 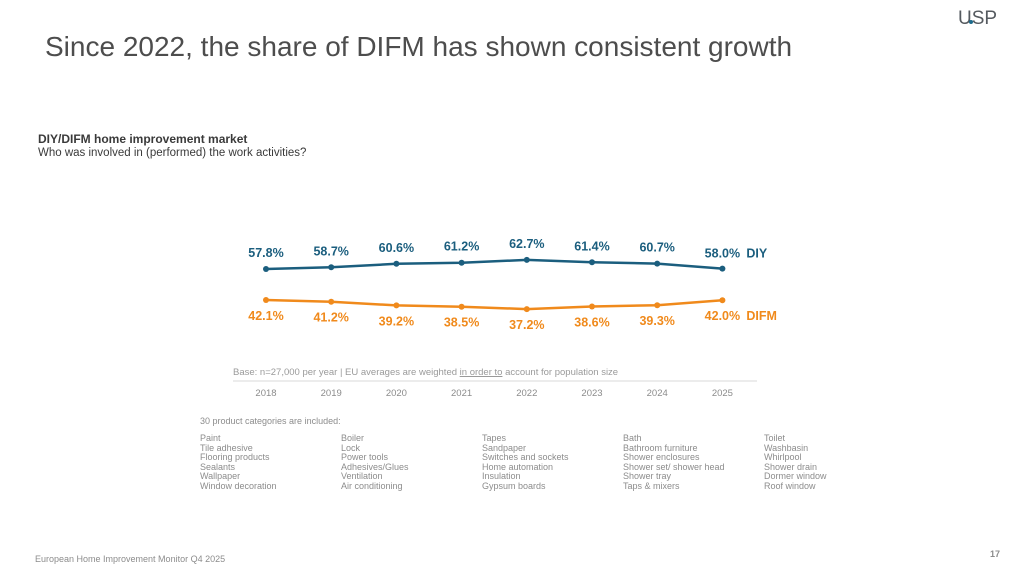 I want to click on category-item: Whirlpool, so click(x=783, y=457).